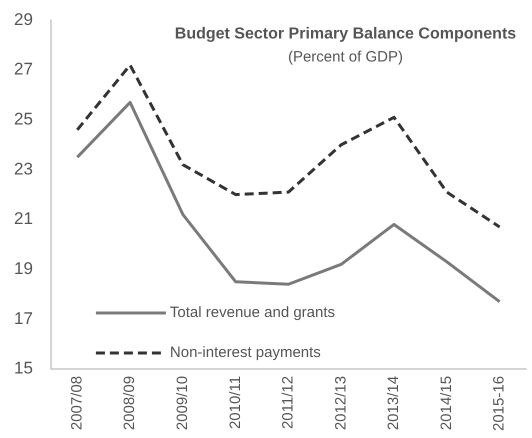  Describe the element at coordinates (23, 19) in the screenshot. I see `y-tick-label: 29` at that location.